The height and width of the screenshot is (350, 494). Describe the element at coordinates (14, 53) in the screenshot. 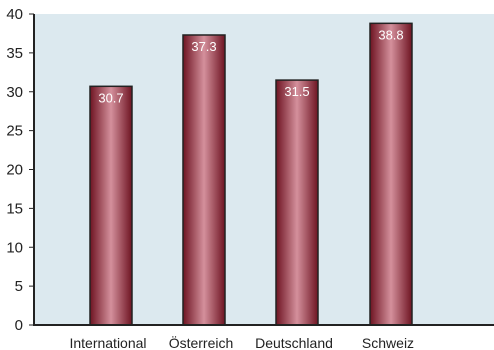

I see `y-tick-label: 35` at that location.